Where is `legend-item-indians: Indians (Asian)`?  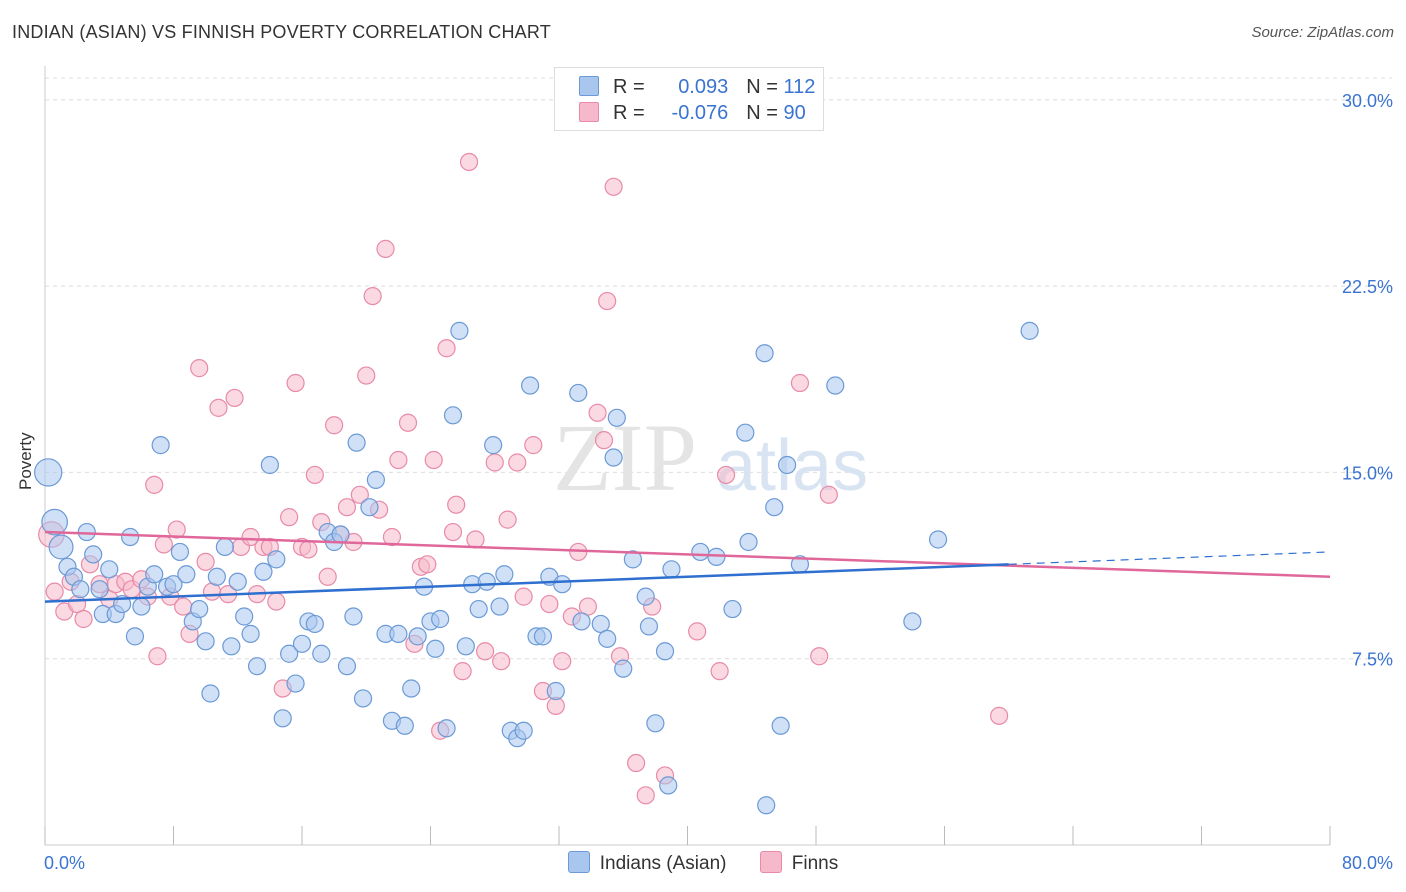 legend-item-indians: Indians (Asian) is located at coordinates (646, 863).